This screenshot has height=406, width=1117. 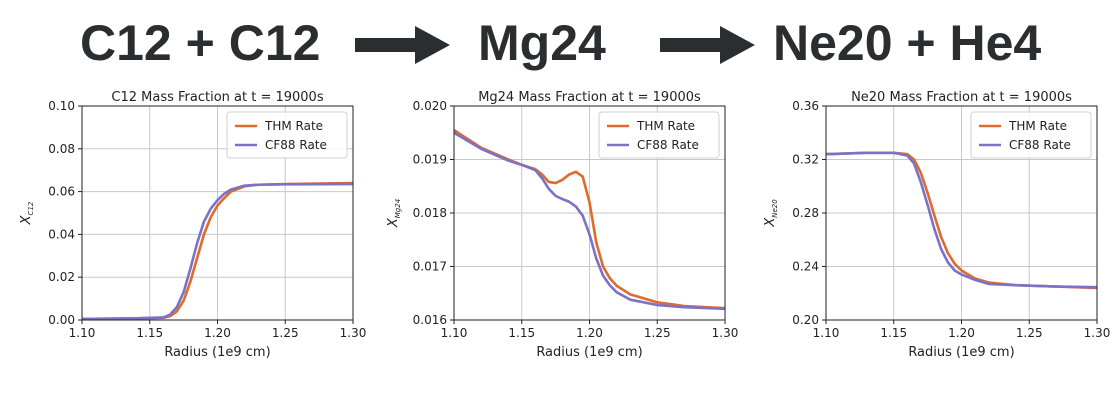 What do you see at coordinates (430, 160) in the screenshot?
I see `y-tick-label: 0.019` at bounding box center [430, 160].